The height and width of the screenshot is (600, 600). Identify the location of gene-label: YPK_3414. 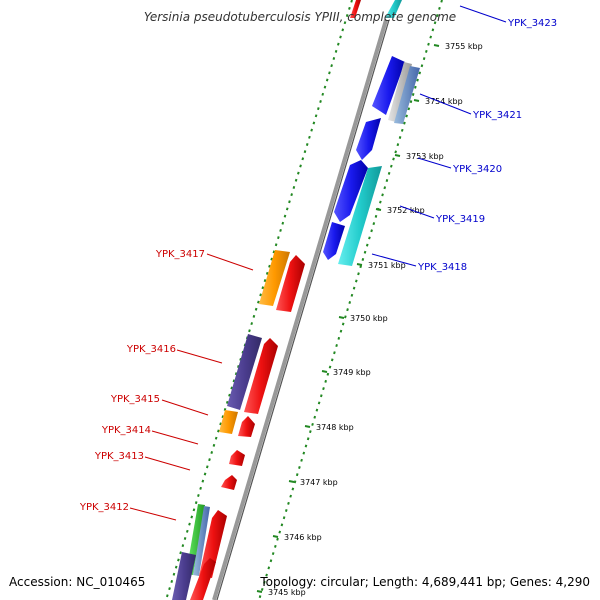
(126, 430).